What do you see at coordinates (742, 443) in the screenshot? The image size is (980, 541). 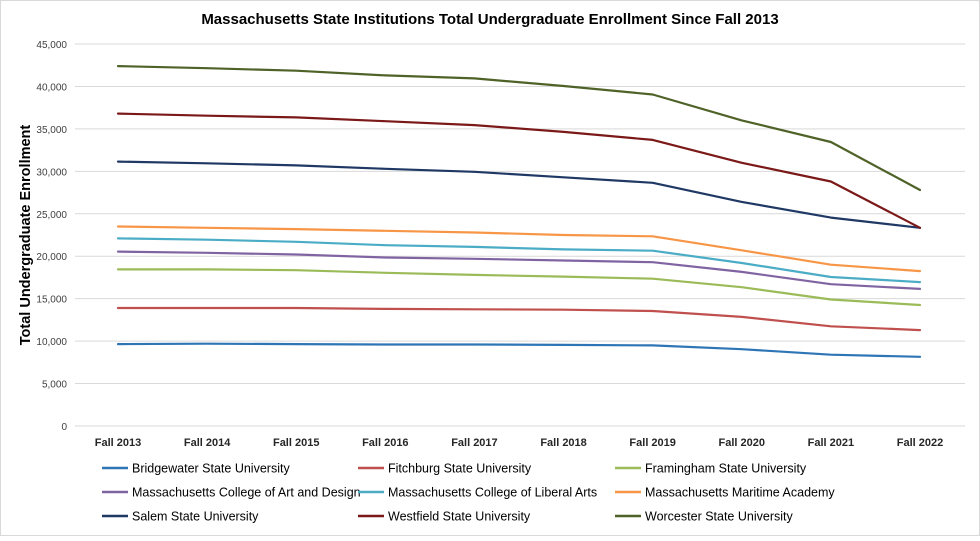 I see `x-tick-label: Fall 2020` at bounding box center [742, 443].